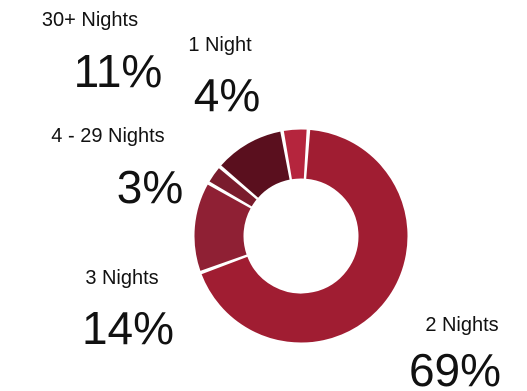  What do you see at coordinates (295, 154) in the screenshot?
I see `slice-1-night` at bounding box center [295, 154].